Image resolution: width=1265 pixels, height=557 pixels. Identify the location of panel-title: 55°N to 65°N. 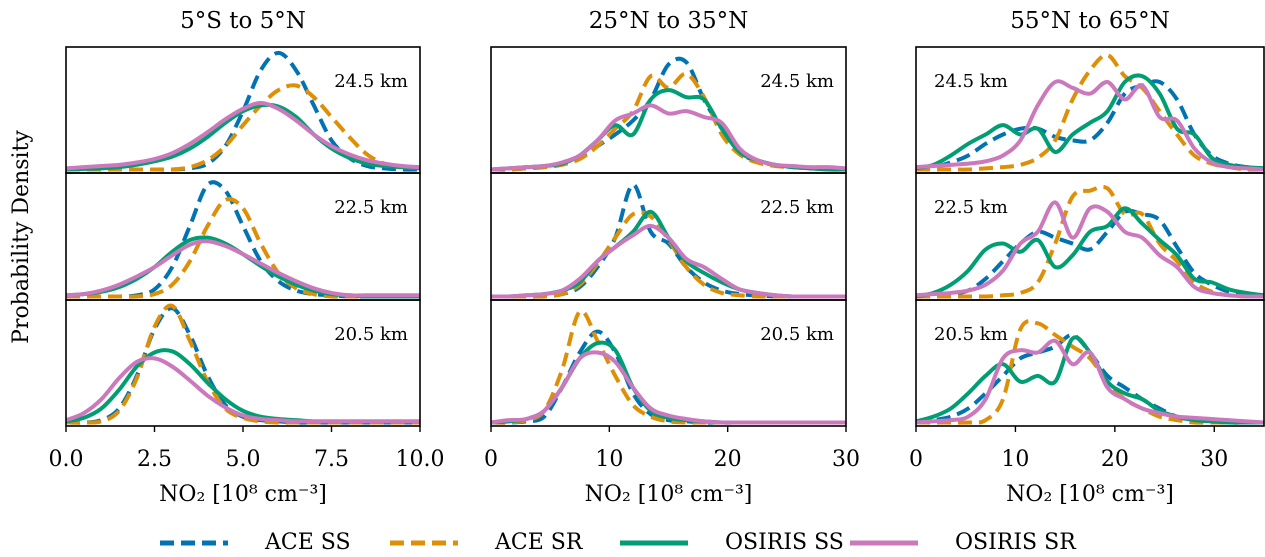
(1090, 21).